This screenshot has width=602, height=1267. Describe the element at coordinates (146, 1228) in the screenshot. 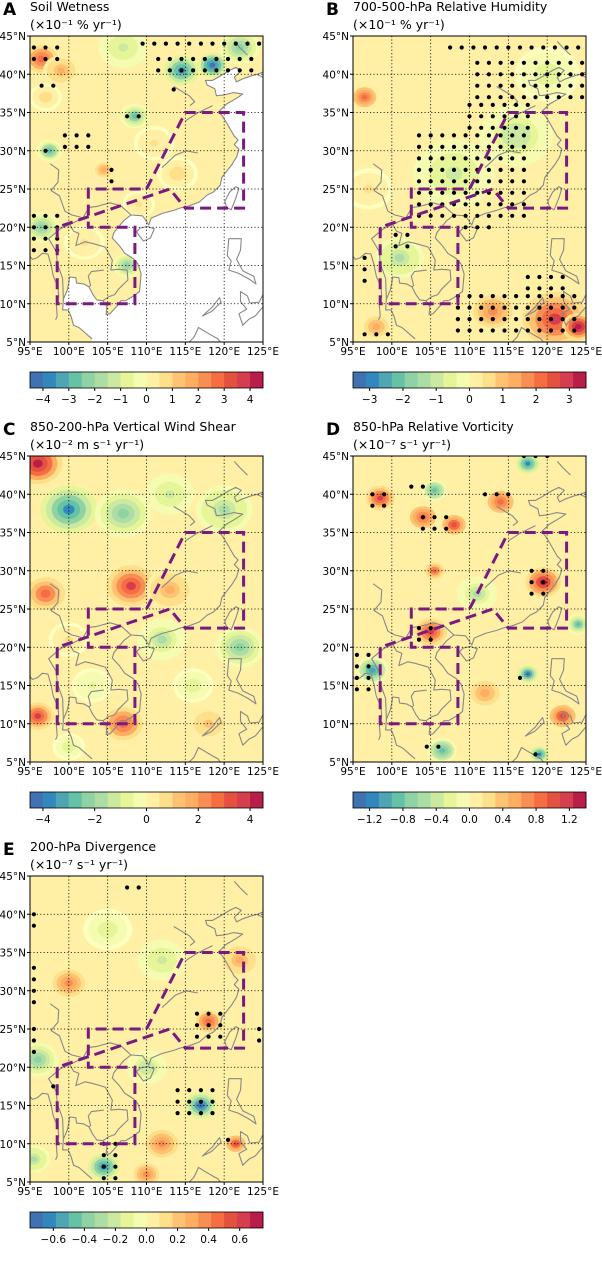

I see `colorbar: −0.6 −0.4 −0.2 0.0 0.2 0.4 0.6` at that location.